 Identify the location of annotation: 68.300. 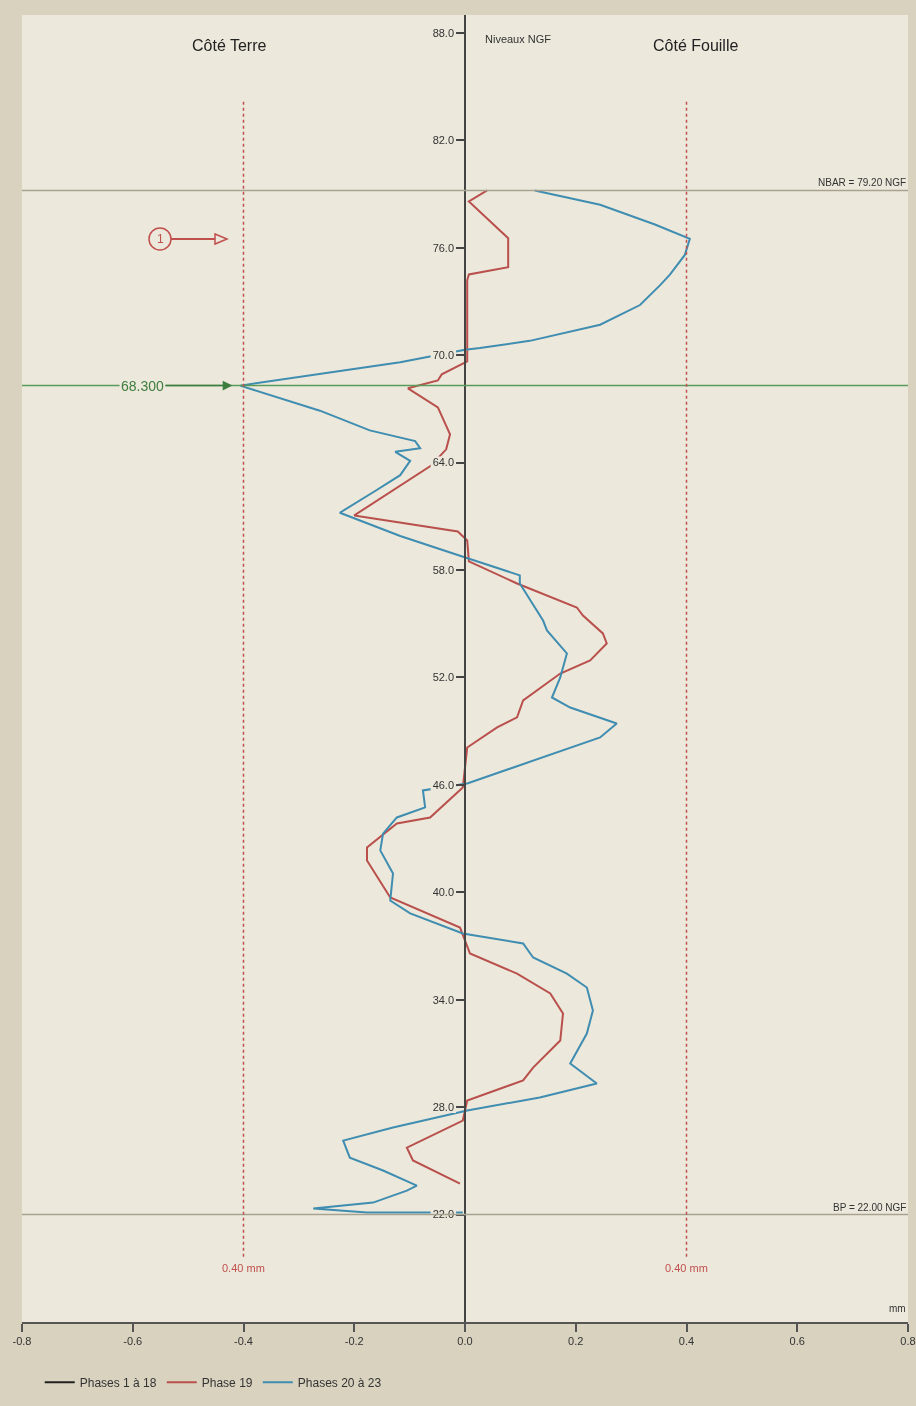
(143, 386).